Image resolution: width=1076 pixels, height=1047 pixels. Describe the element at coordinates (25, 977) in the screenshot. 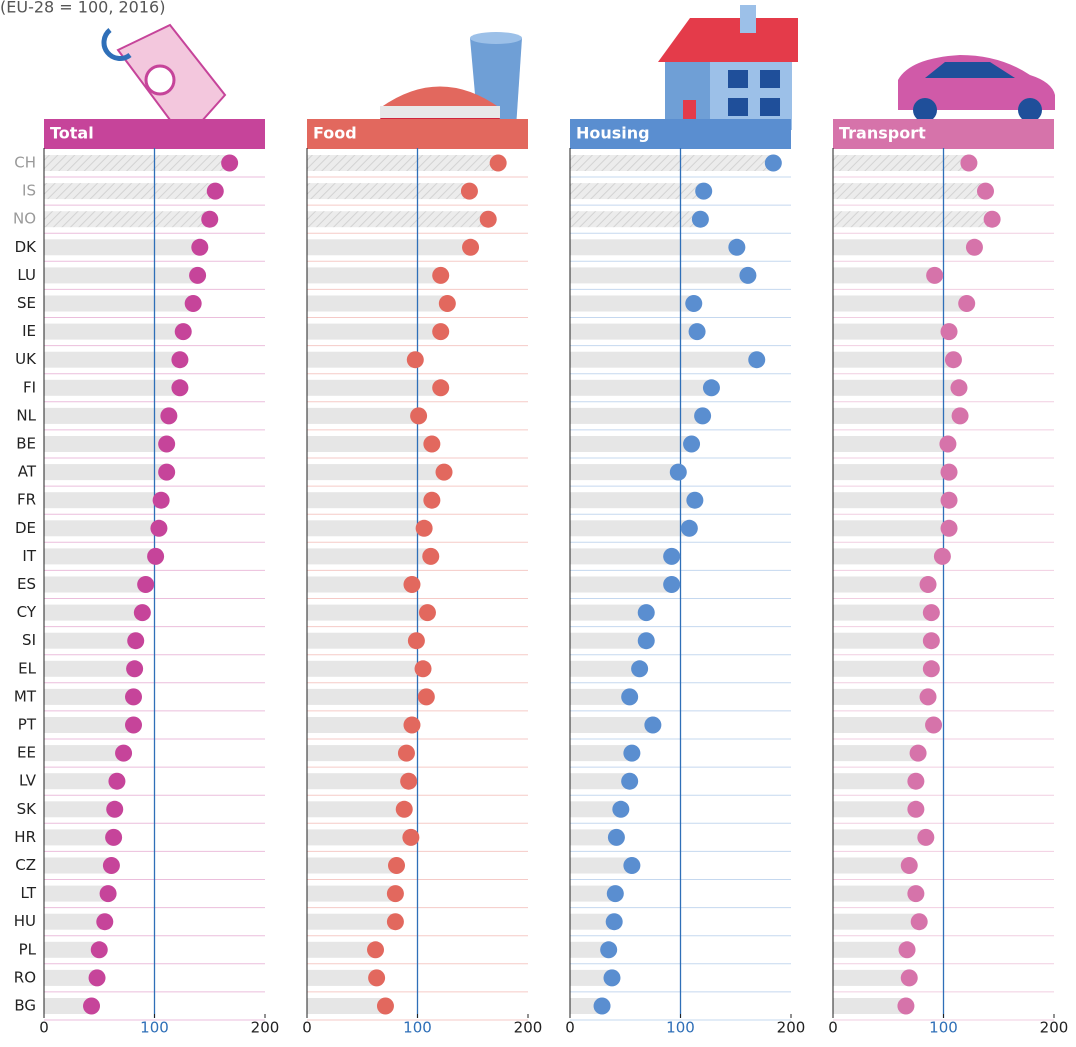

I see `category-label: RO` at that location.